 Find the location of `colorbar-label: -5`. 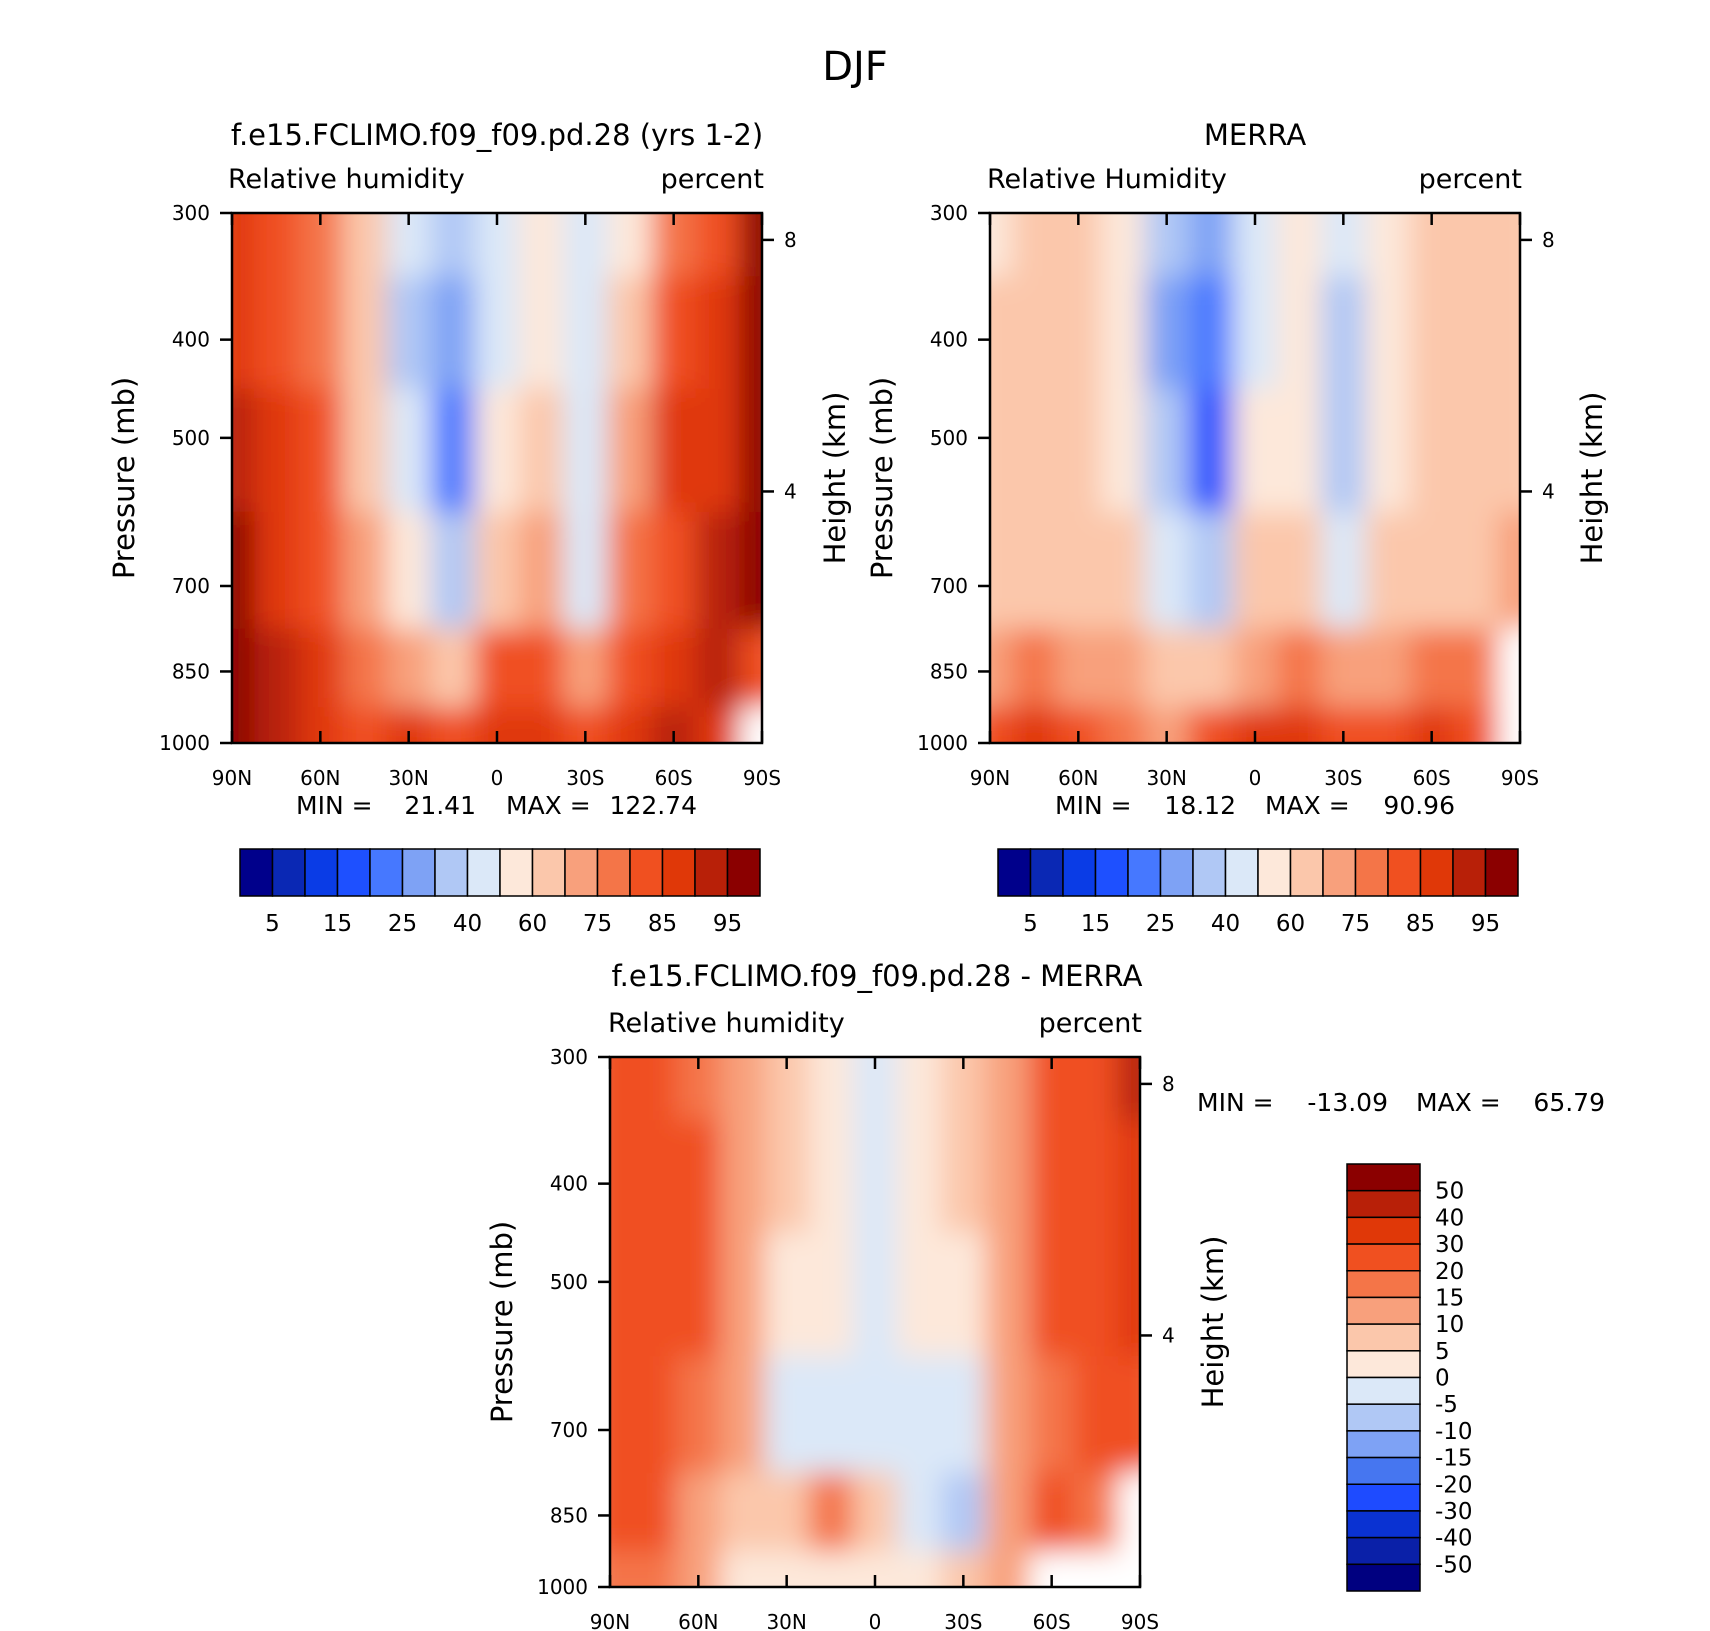

colorbar-label: -5 is located at coordinates (1446, 1405).